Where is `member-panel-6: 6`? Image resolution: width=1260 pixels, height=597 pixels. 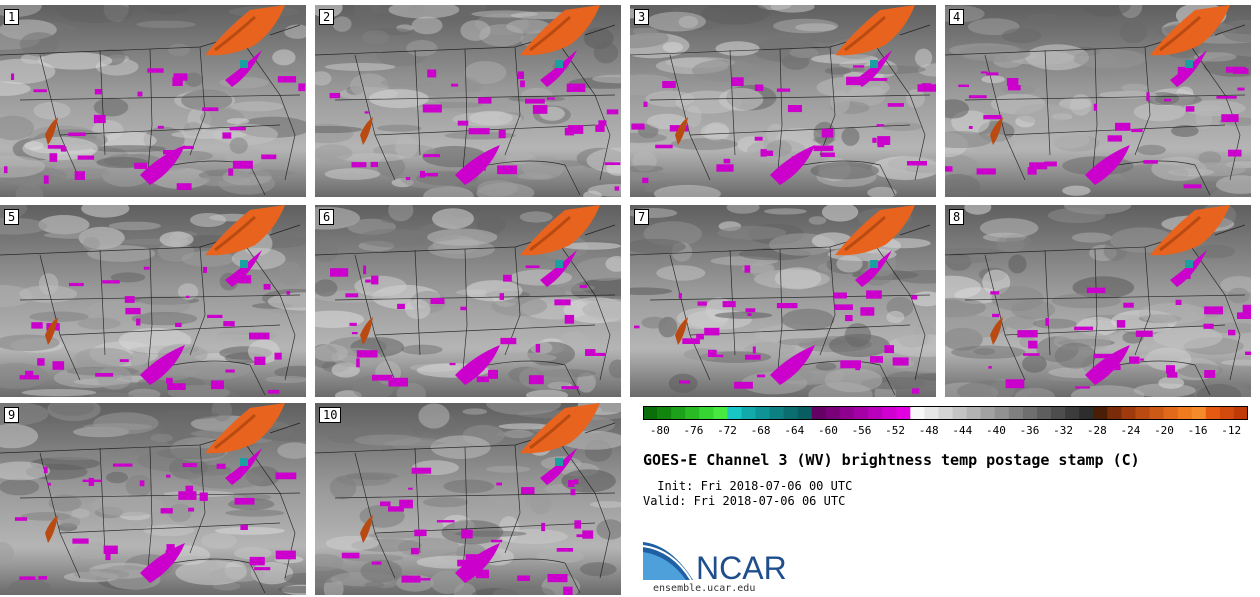
member-panel-6: 6 is located at coordinates (468, 301).